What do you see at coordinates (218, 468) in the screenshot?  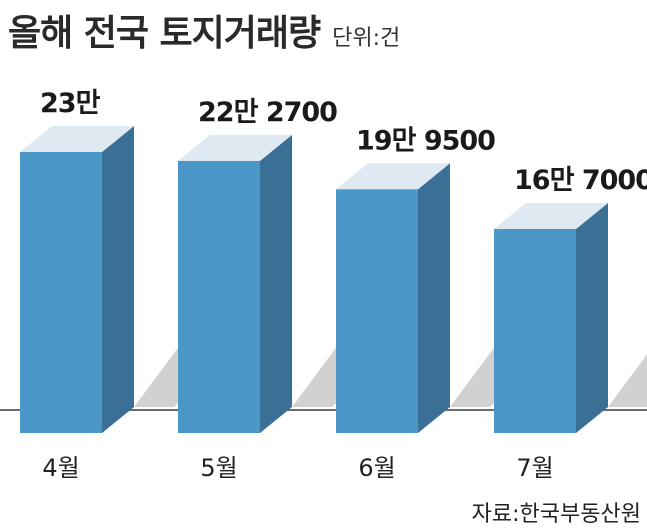 I see `category-label: 5월` at bounding box center [218, 468].